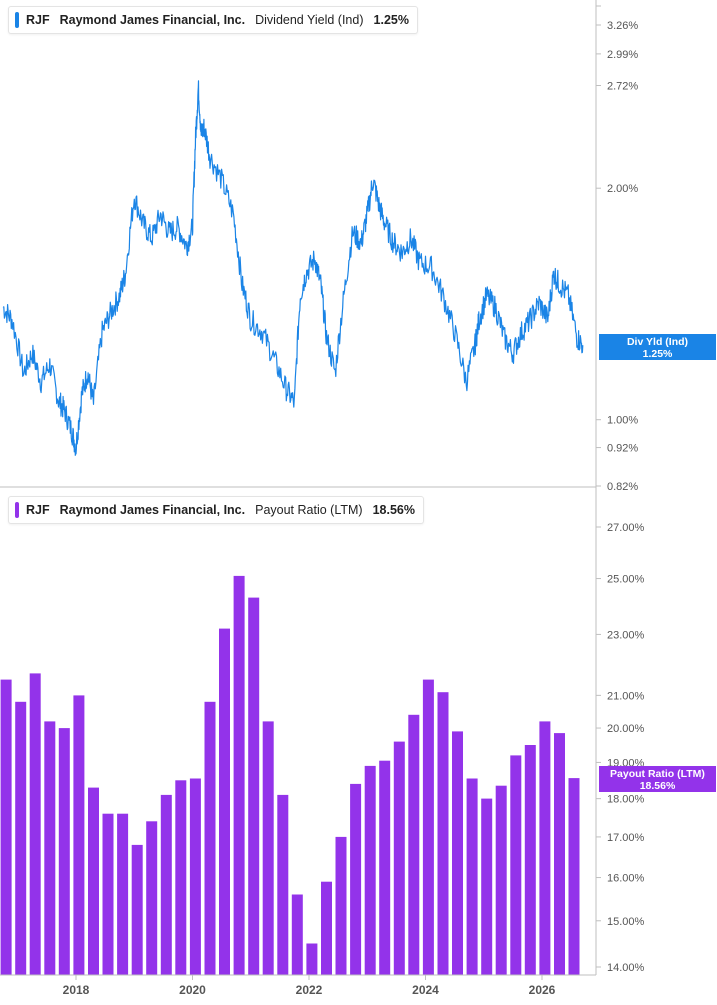 Image resolution: width=717 pixels, height=1005 pixels. What do you see at coordinates (626, 729) in the screenshot?
I see `payout-axis-tick-label: 20.00%` at bounding box center [626, 729].